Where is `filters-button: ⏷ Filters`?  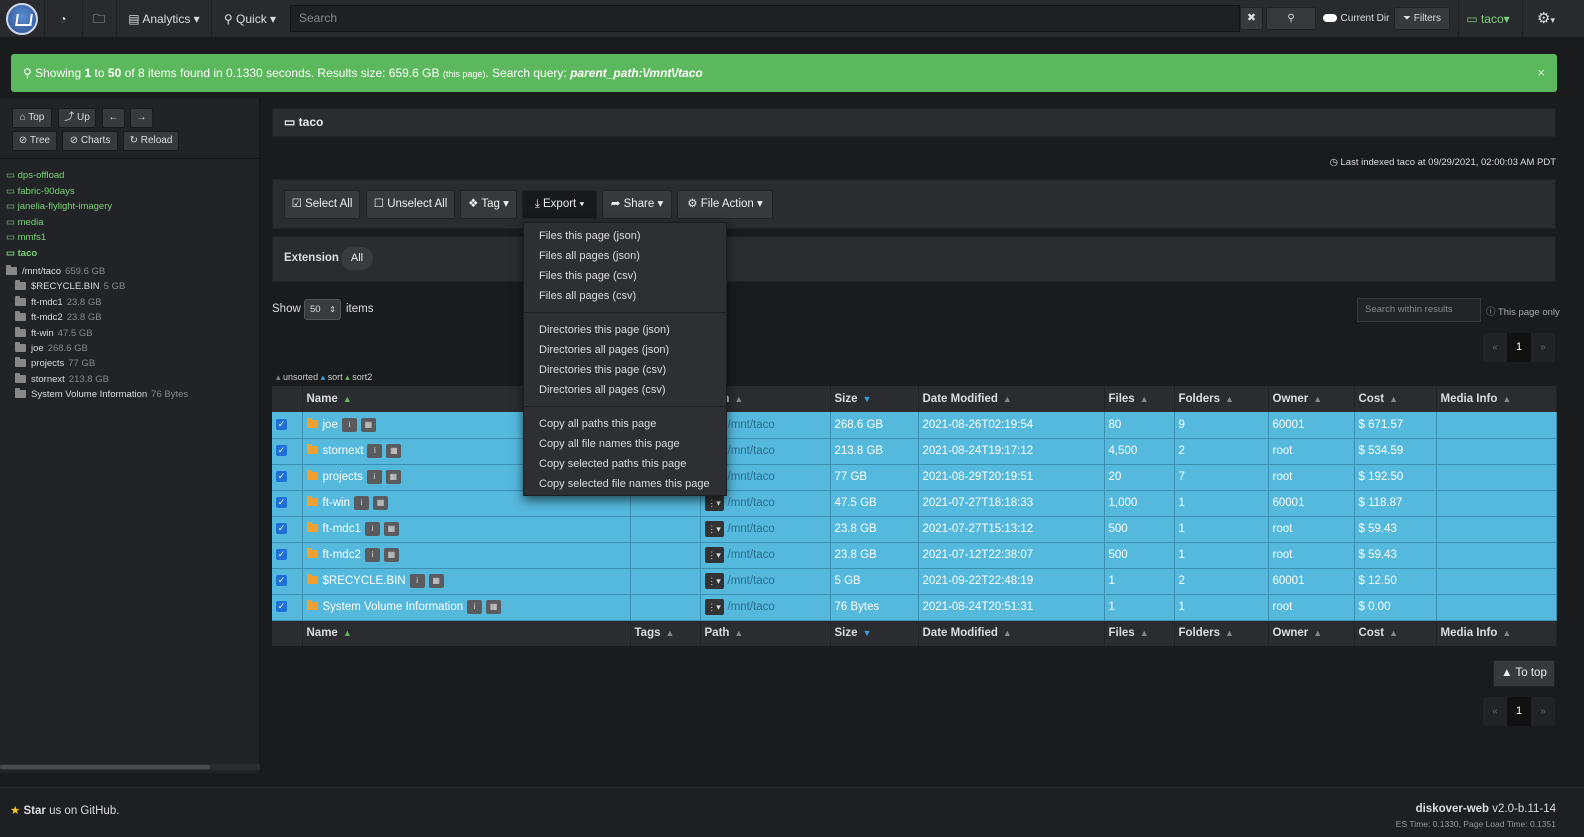
filters-button: ⏷ Filters is located at coordinates (1422, 18).